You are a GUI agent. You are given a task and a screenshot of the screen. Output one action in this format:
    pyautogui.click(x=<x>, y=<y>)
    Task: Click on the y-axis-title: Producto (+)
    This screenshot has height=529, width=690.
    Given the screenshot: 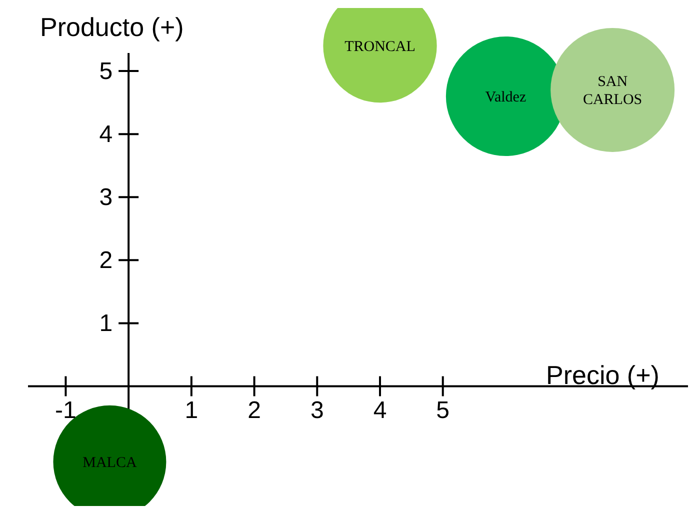 What is the action you would take?
    pyautogui.click(x=112, y=30)
    